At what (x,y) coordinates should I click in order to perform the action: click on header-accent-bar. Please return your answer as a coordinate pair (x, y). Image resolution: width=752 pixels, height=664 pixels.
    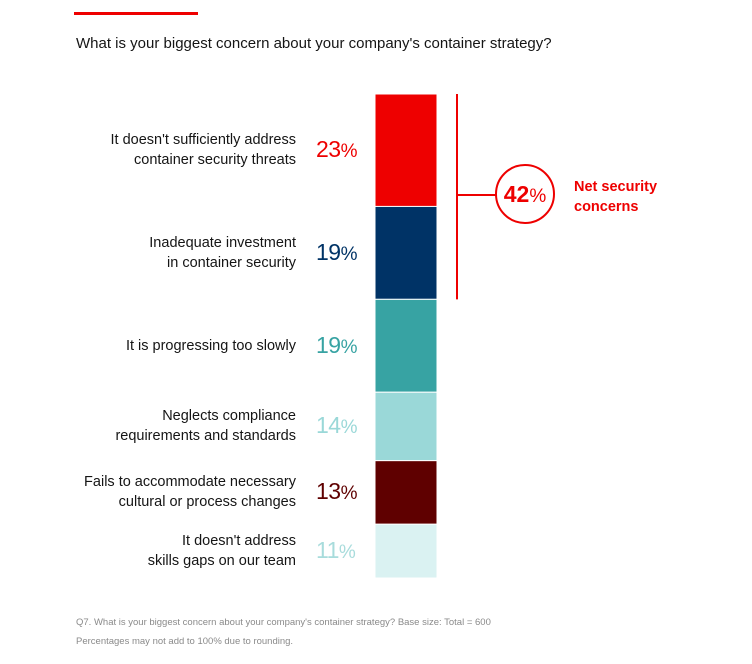
    Looking at the image, I should click on (136, 13).